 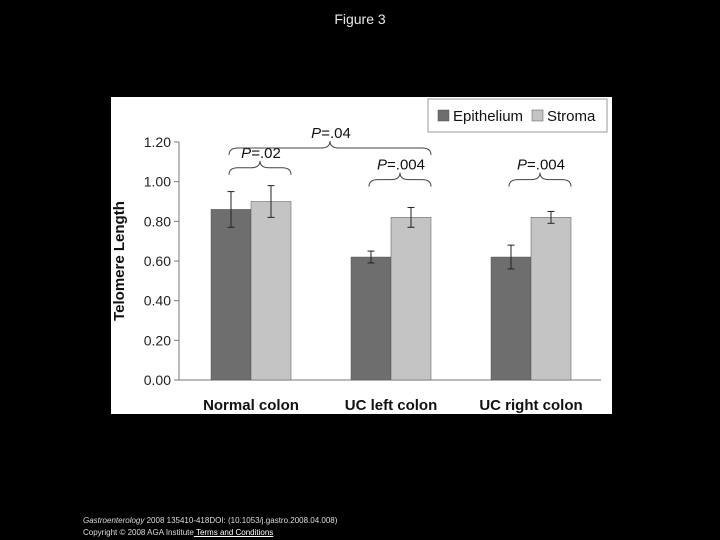 What do you see at coordinates (530, 405) in the screenshot?
I see `x-tick-label: UC right colon` at bounding box center [530, 405].